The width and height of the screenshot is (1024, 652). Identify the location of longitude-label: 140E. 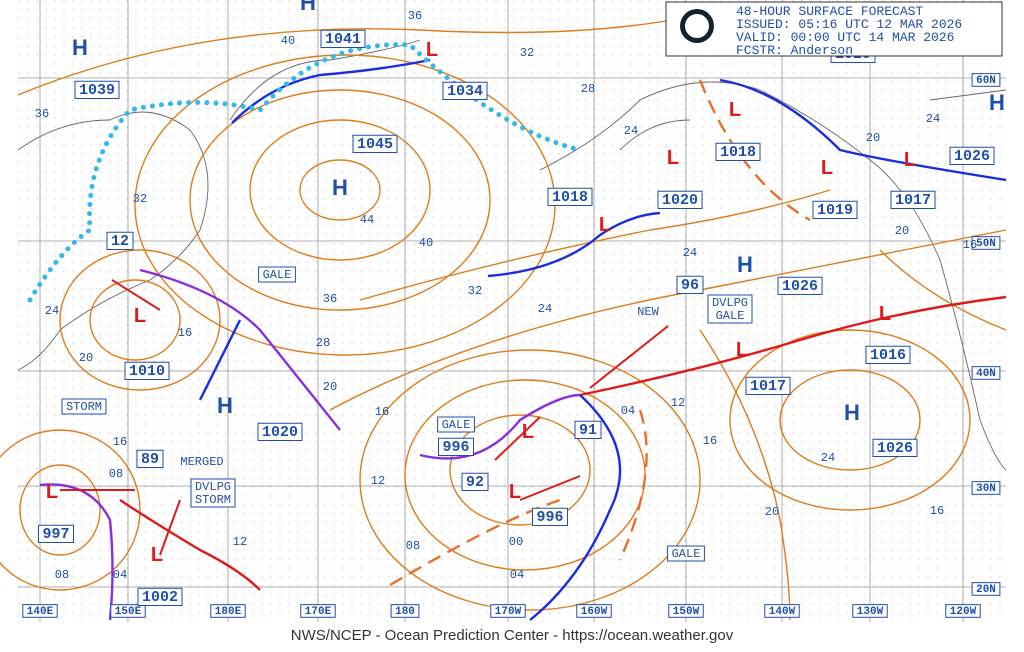
(40, 612).